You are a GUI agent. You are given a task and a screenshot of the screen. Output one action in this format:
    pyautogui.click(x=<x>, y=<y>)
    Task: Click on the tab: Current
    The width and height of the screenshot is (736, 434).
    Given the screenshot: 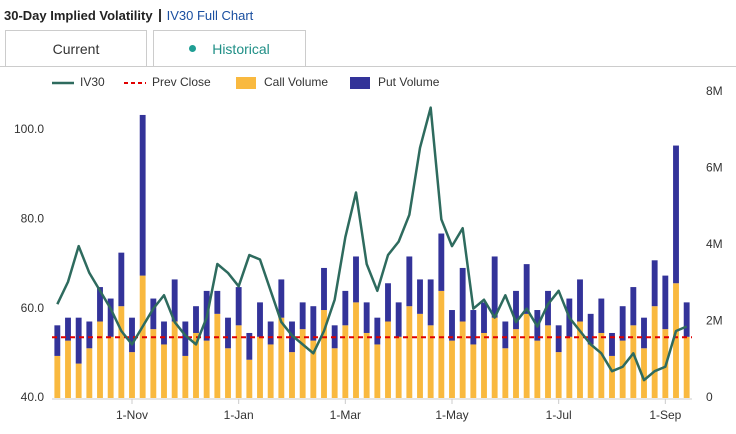 What is the action you would take?
    pyautogui.click(x=76, y=48)
    